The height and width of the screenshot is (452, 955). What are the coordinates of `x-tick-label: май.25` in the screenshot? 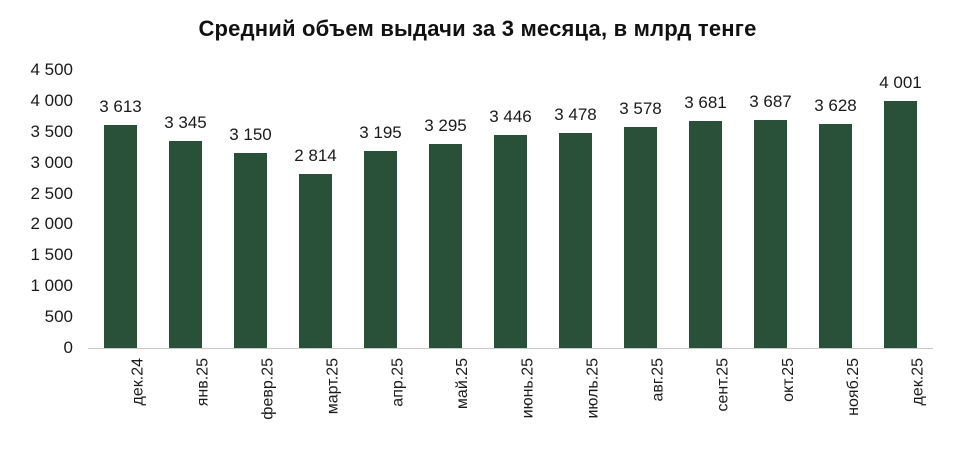 It's located at (463, 384).